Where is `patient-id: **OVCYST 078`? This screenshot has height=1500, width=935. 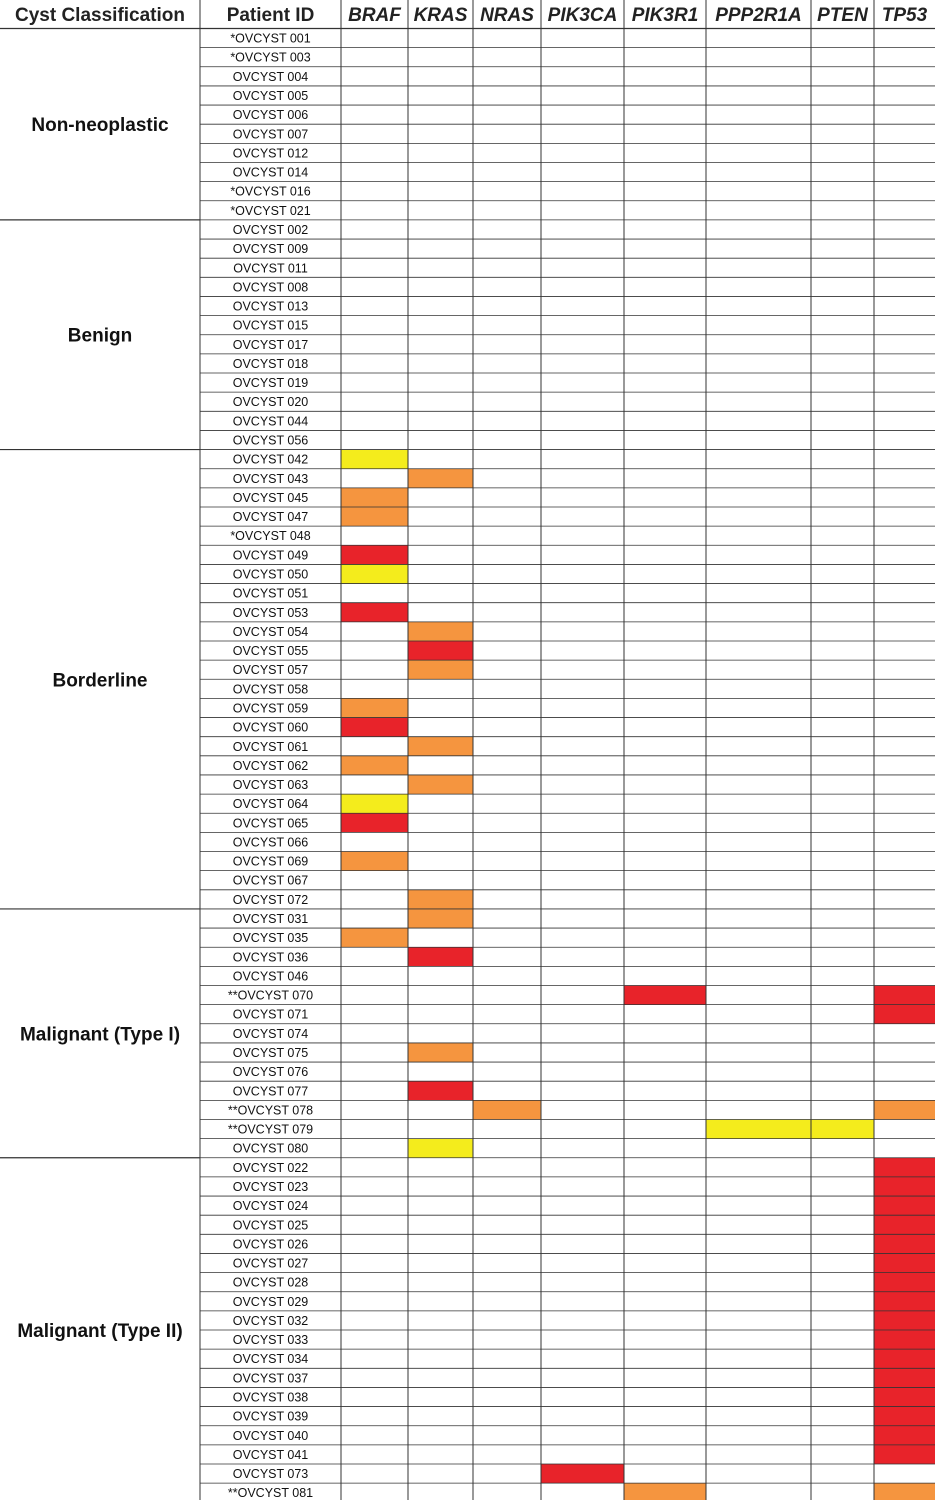 patient-id: **OVCYST 078 is located at coordinates (270, 1110).